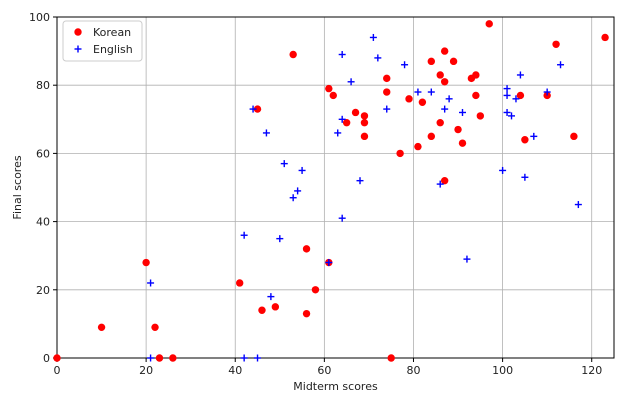 This screenshot has width=639, height=404. Describe the element at coordinates (78, 49) in the screenshot. I see `legend-english-marker` at that location.